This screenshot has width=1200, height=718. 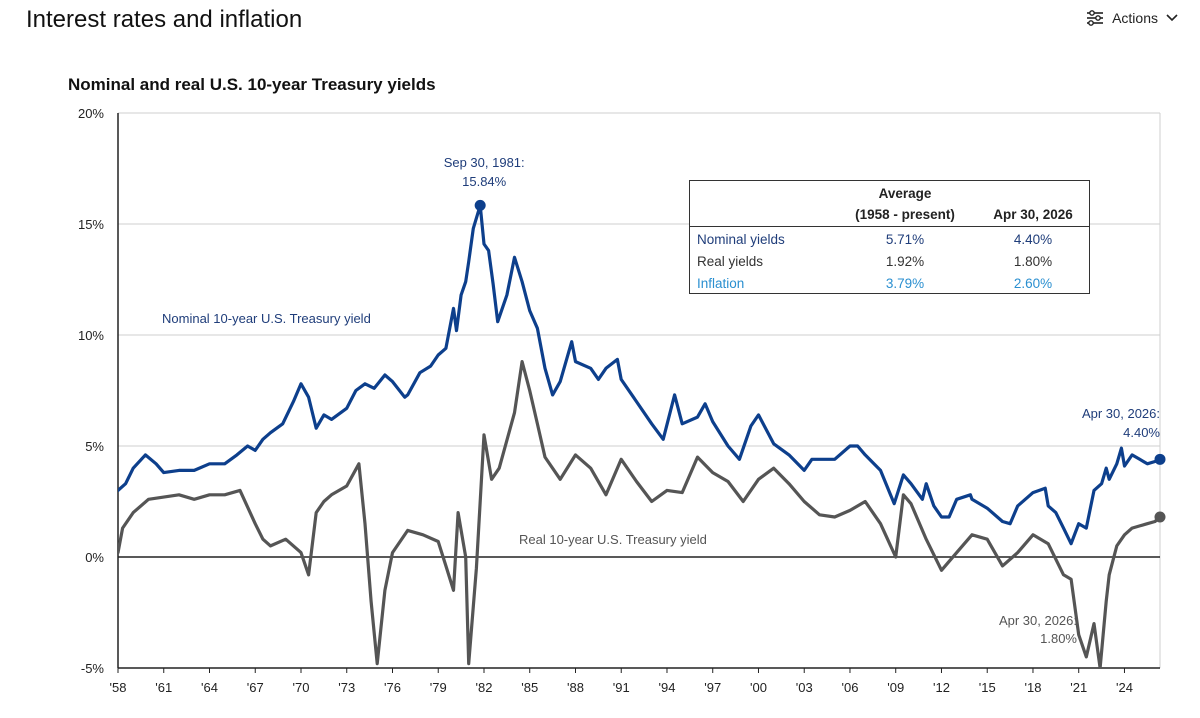 I want to click on real-series-label: Real 10-year U.S. Treasury yield, so click(x=613, y=539).